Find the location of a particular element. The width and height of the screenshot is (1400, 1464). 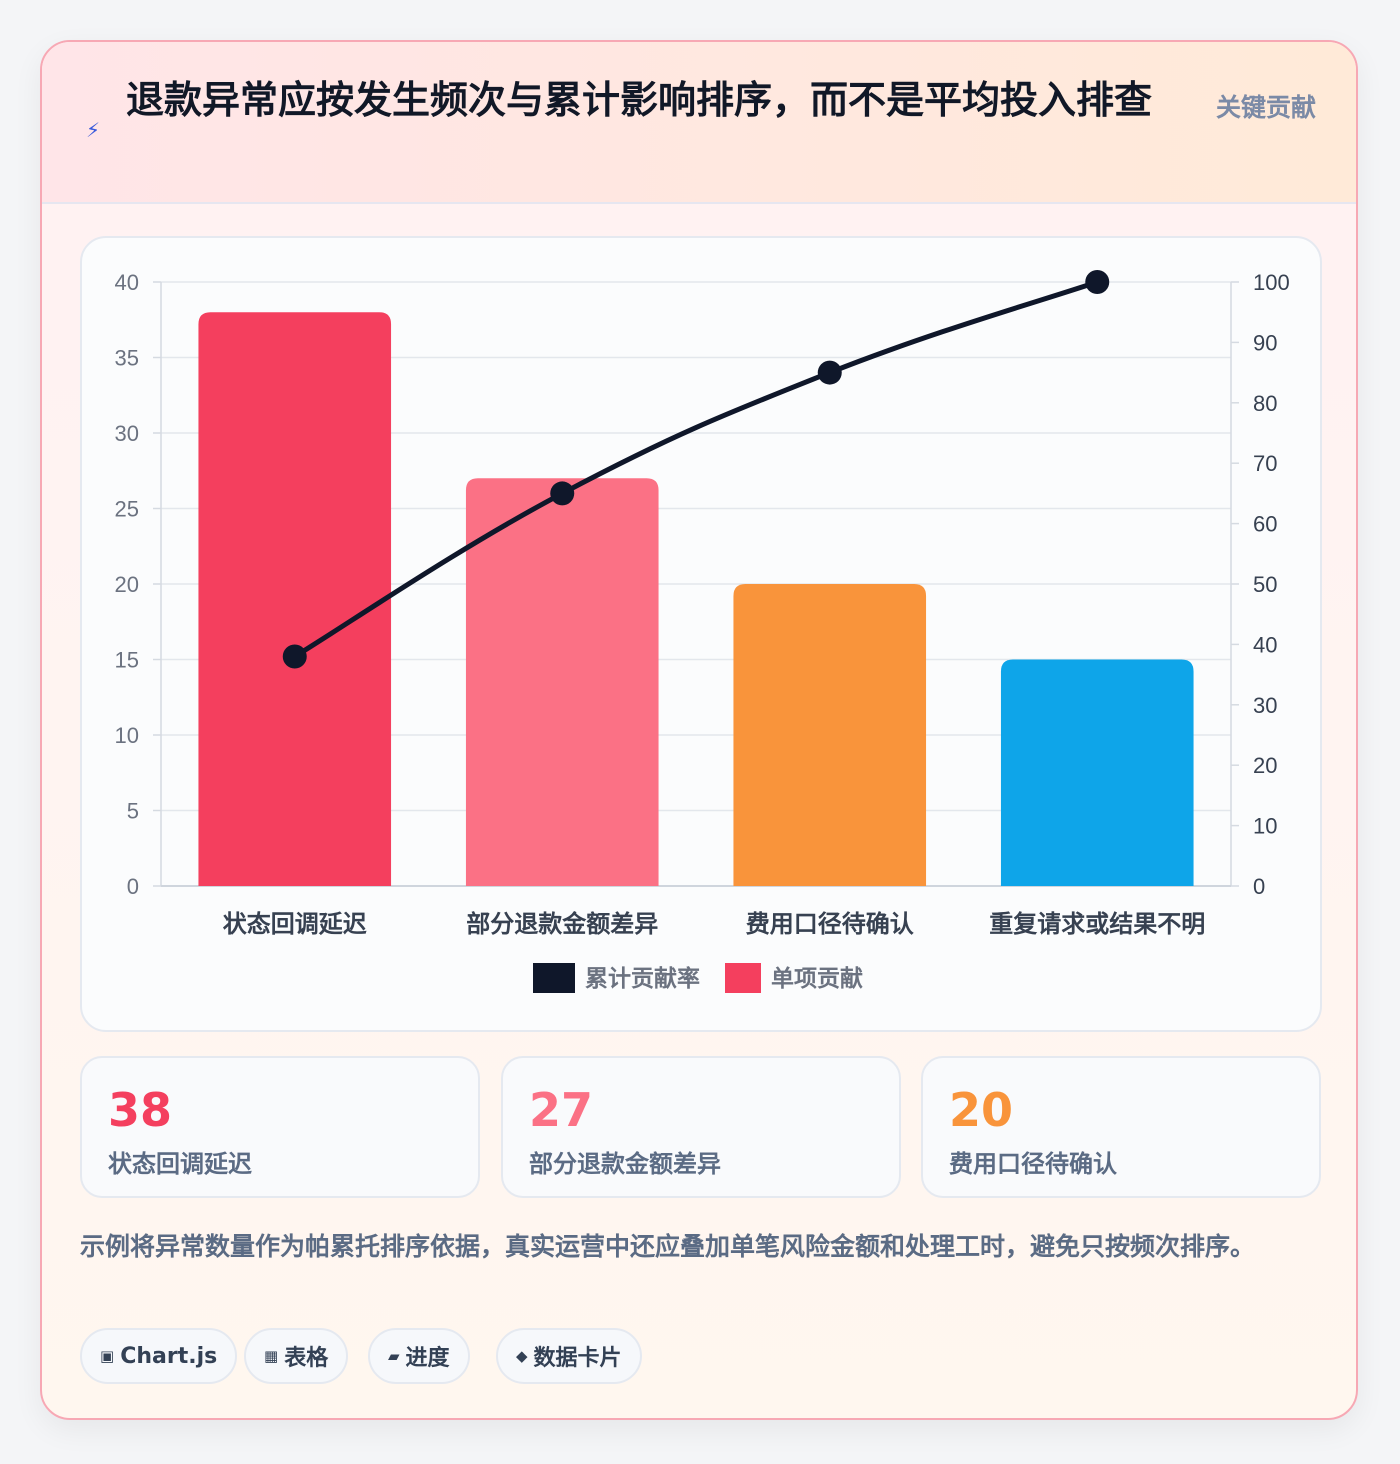

card-header: ⚡ 退款异常应按发生频次与累计影响排序，而不是平均投入排查 关键贡献 is located at coordinates (699, 123).